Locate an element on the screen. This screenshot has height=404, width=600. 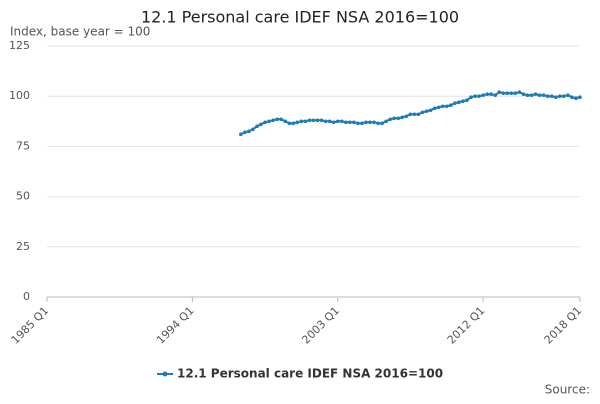
x-tick-label: 1994 Q1 is located at coordinates (175, 325).